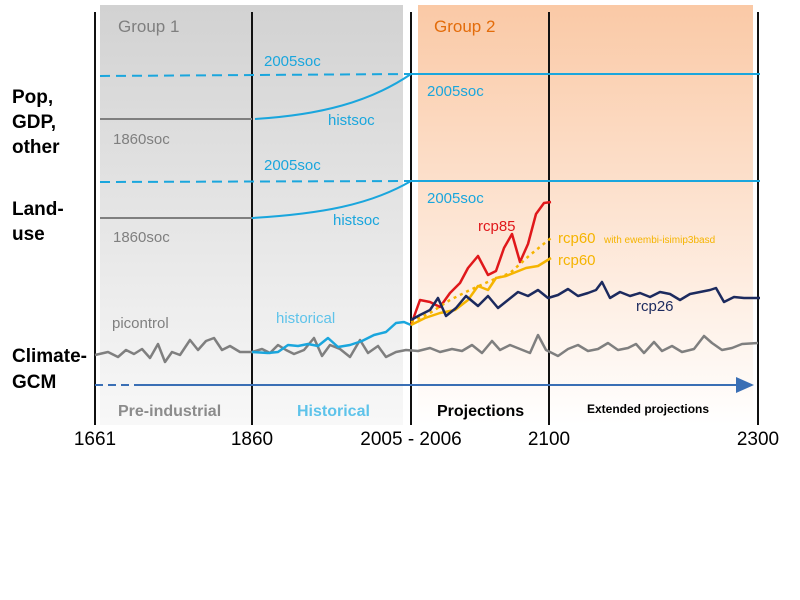 The image size is (800, 600). What do you see at coordinates (410, 439) in the screenshot?
I see `year-2005-2006: 2005 - 2006` at bounding box center [410, 439].